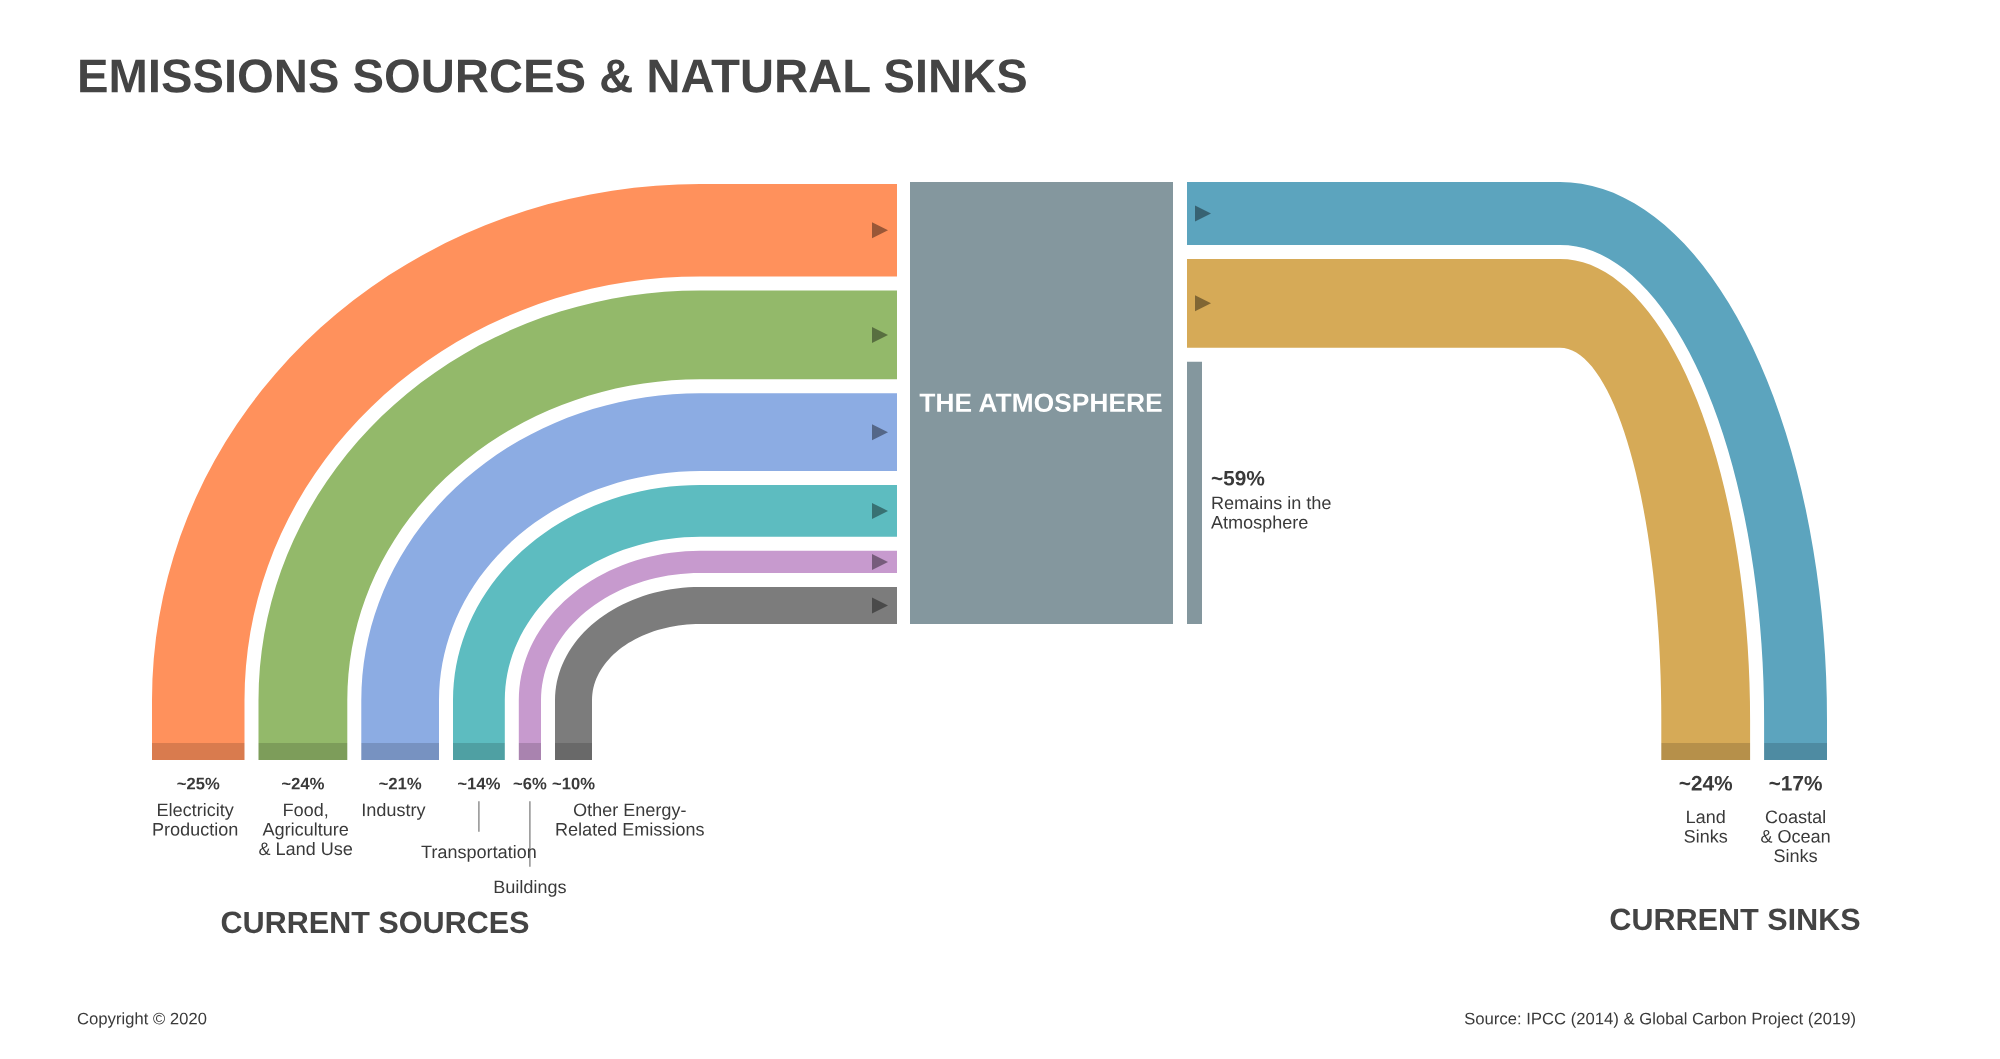 This screenshot has width=2000, height=1059. Describe the element at coordinates (306, 829) in the screenshot. I see `category-label: Food, Agriculture & Land Use` at that location.